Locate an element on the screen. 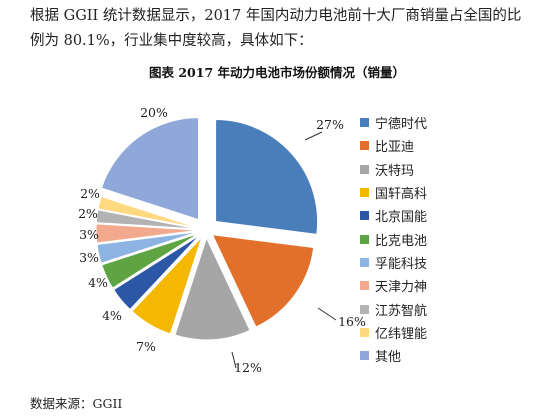  legend-label: 天津力神 is located at coordinates (401, 288).